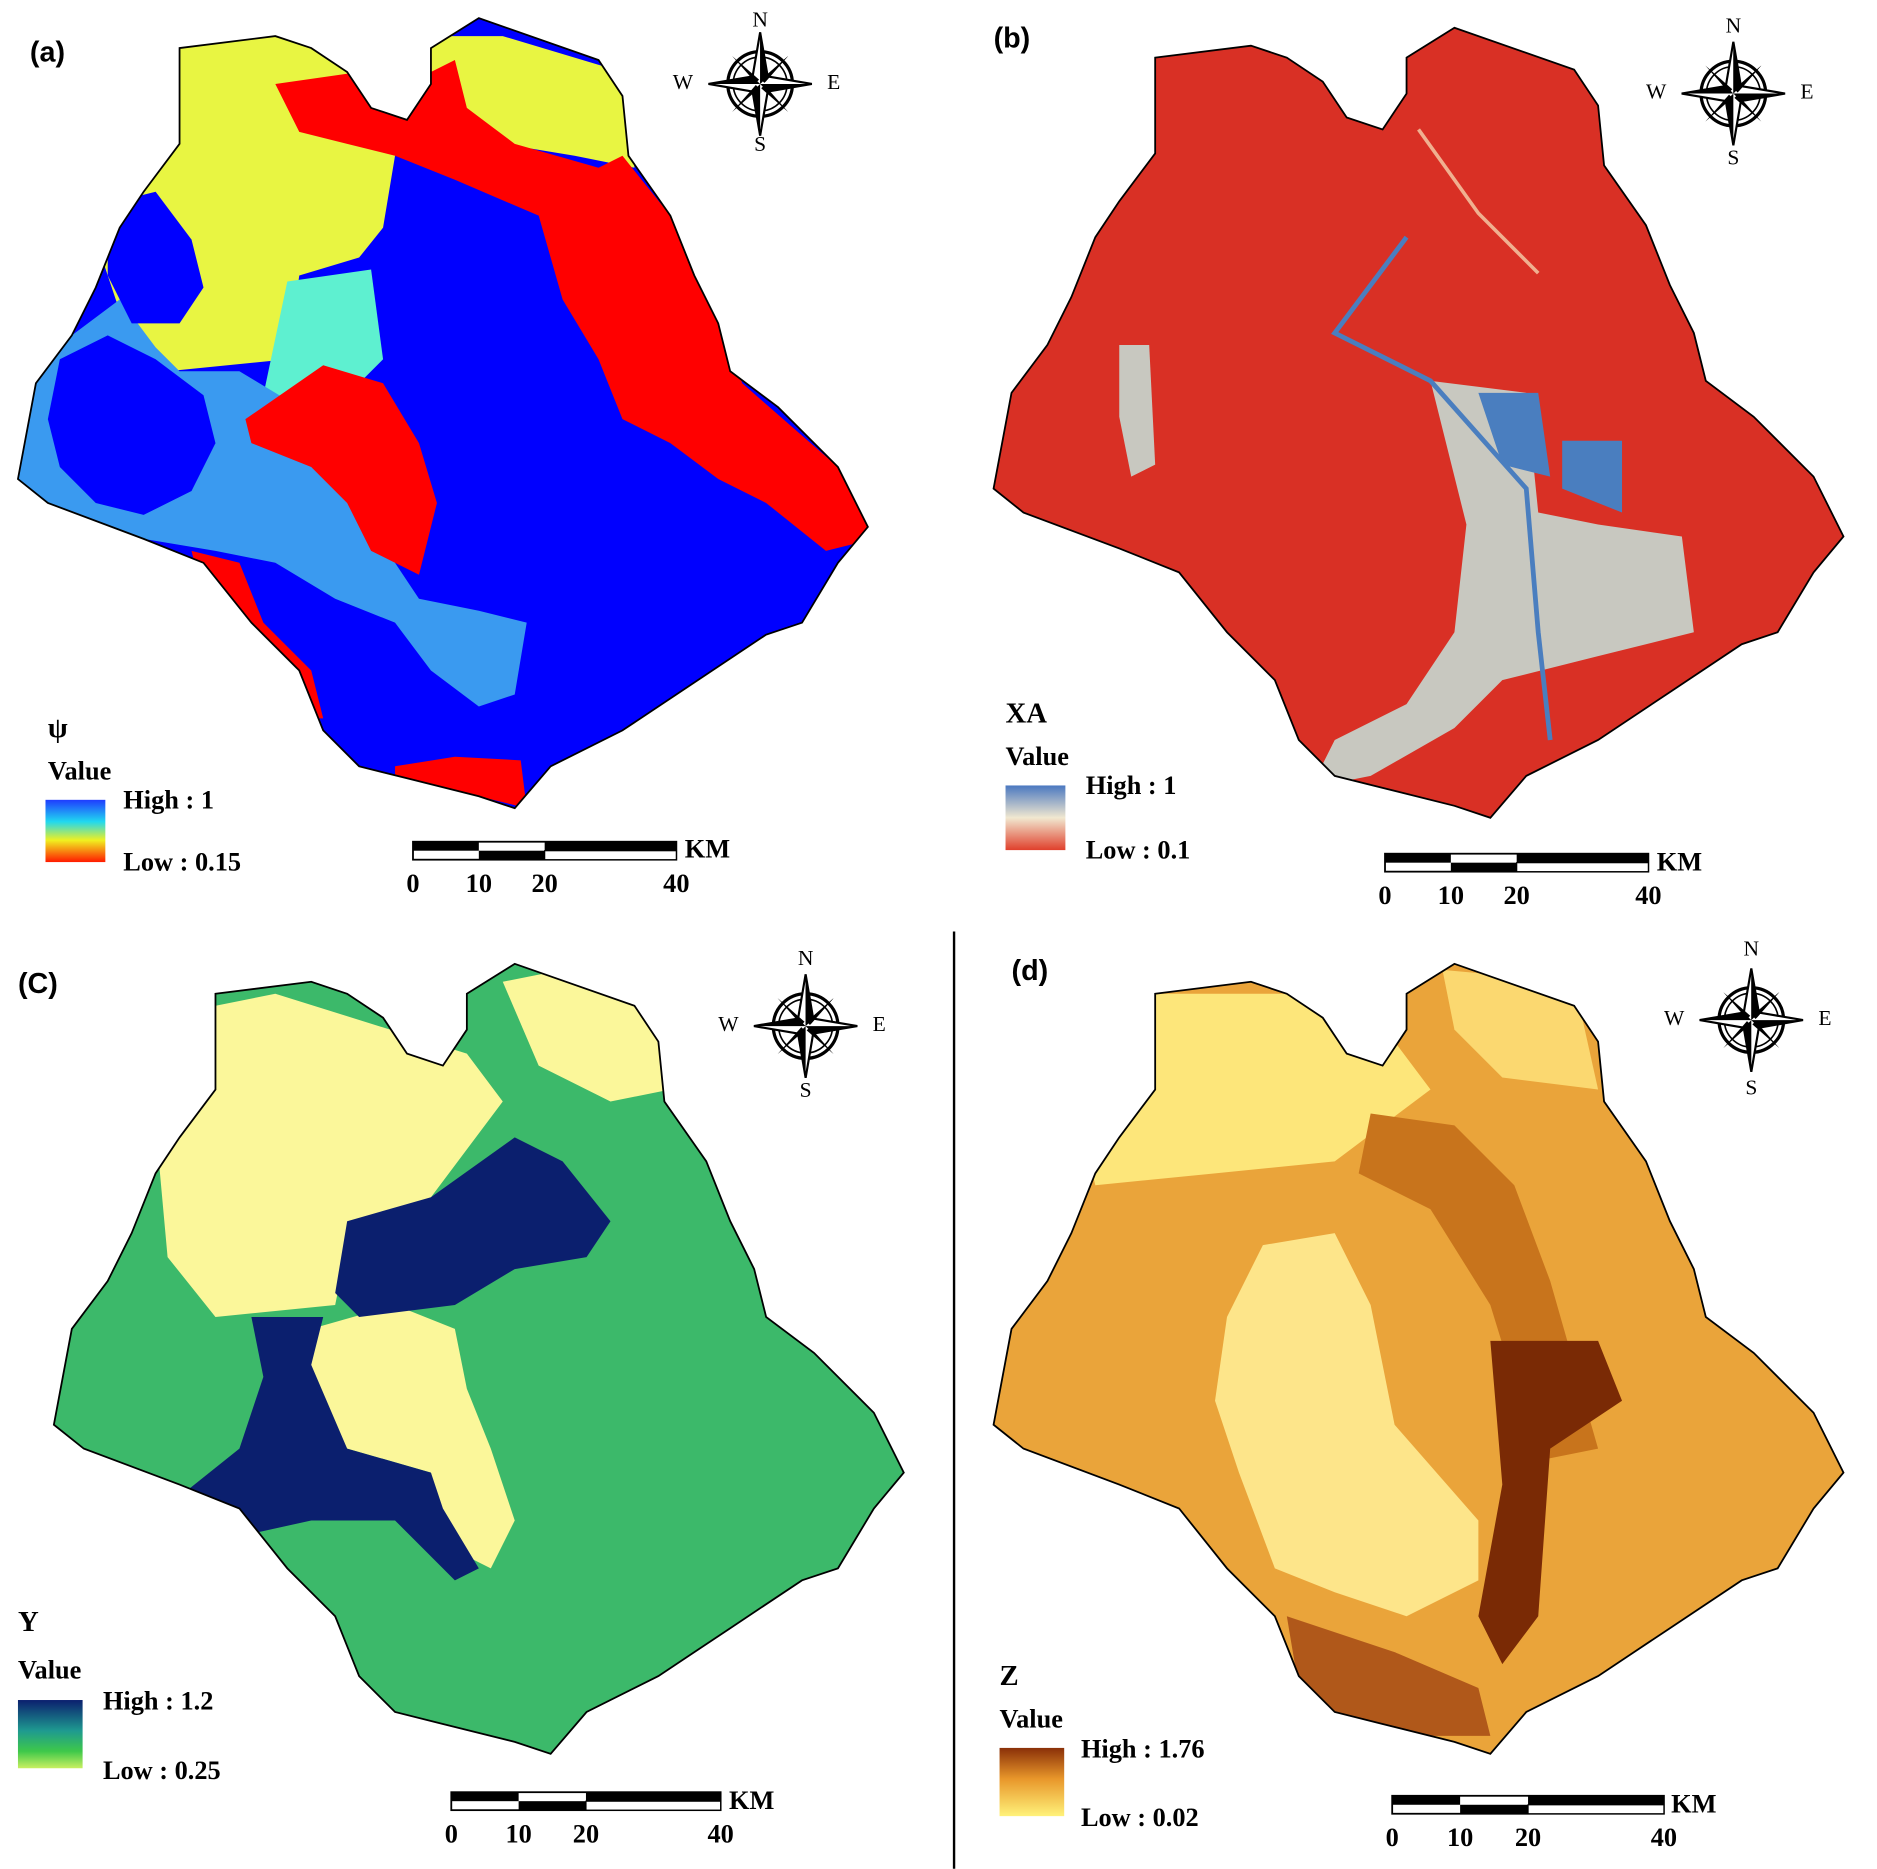  What do you see at coordinates (1138, 850) in the screenshot?
I see `legend-low: Low : 0.1` at bounding box center [1138, 850].